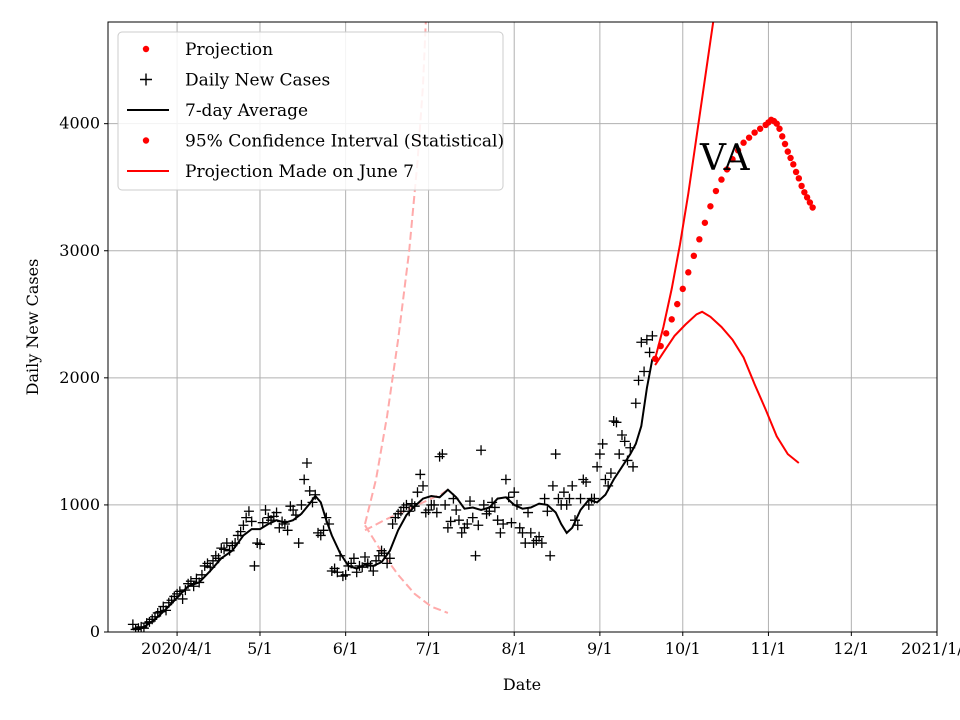 Image resolution: width=960 pixels, height=720 pixels. I want to click on legend-box, so click(310, 111).